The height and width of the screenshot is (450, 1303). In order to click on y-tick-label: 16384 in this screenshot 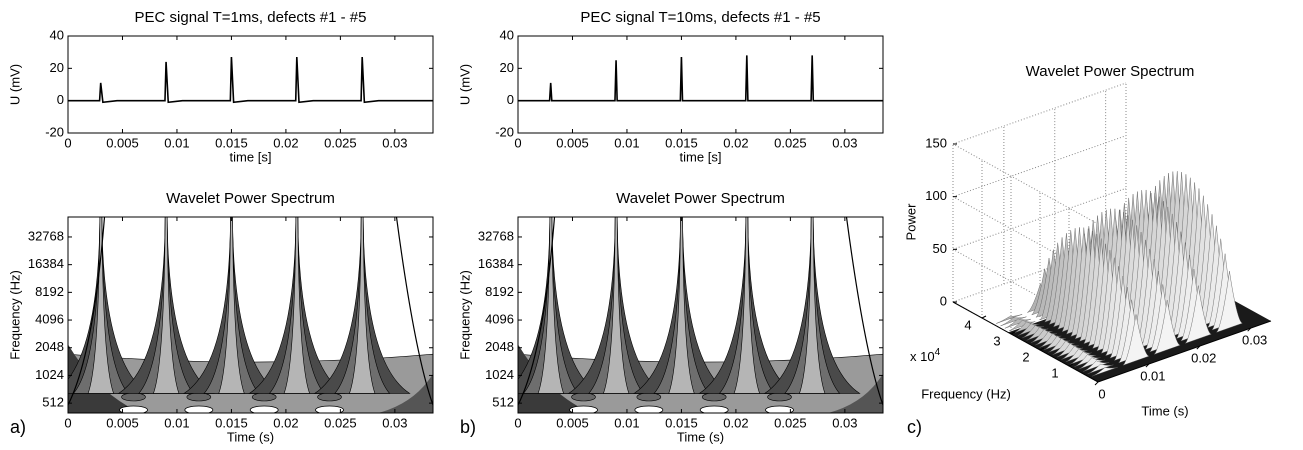, I will do `click(46, 263)`.